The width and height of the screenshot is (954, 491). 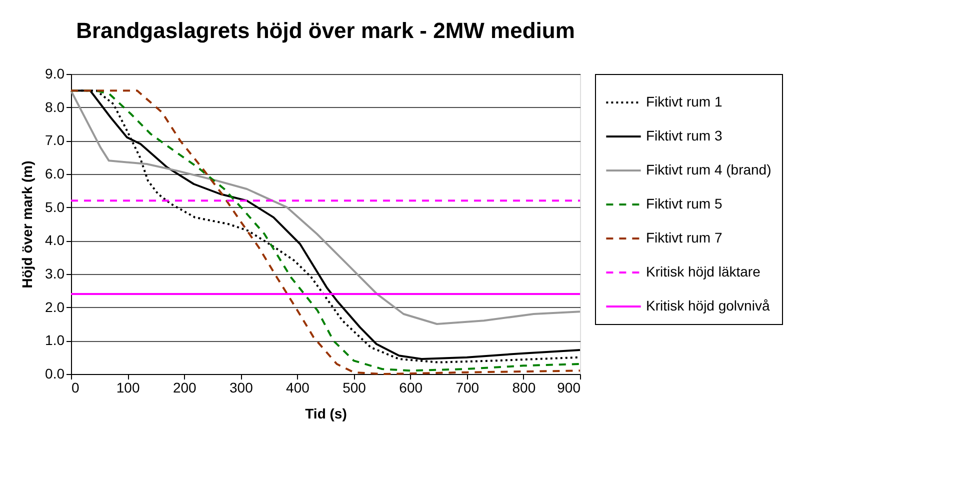 I want to click on x-tick-label: 300, so click(x=241, y=388).